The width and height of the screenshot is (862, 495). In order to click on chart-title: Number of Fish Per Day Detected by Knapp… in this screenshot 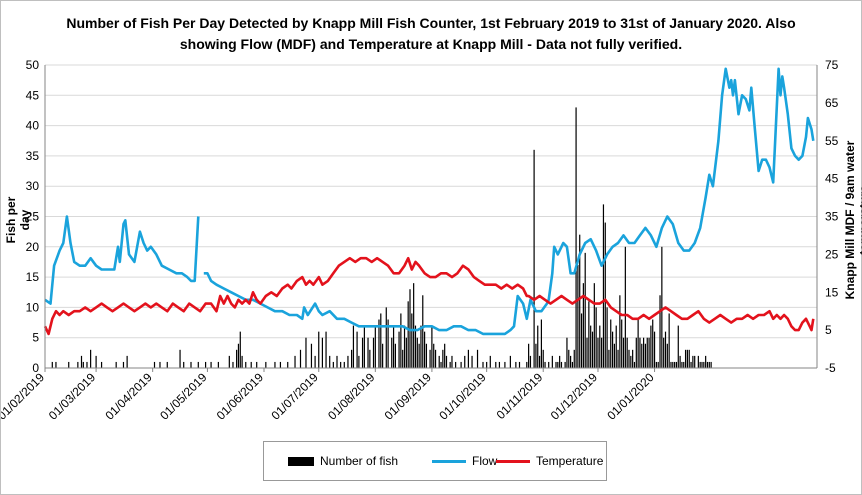, I will do `click(431, 33)`.